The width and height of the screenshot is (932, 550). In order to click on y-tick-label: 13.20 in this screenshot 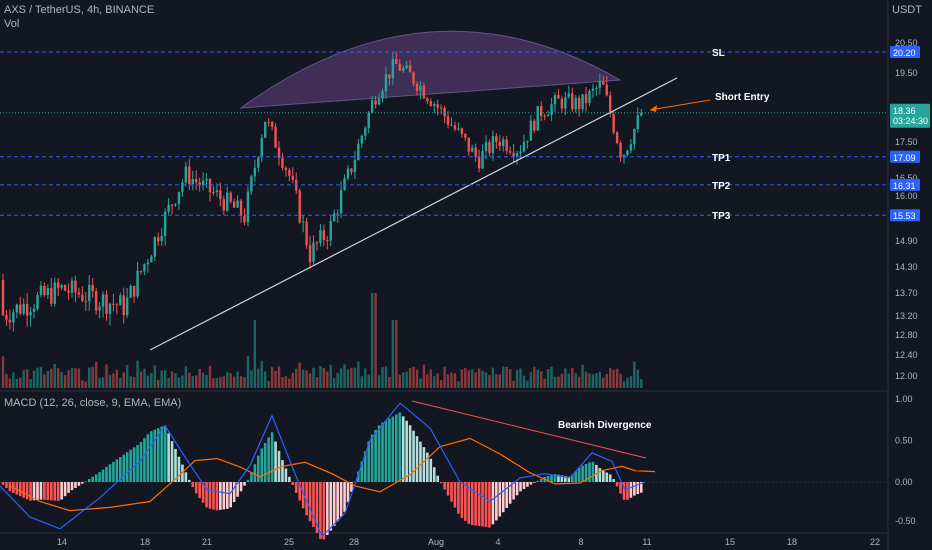, I will do `click(906, 316)`.